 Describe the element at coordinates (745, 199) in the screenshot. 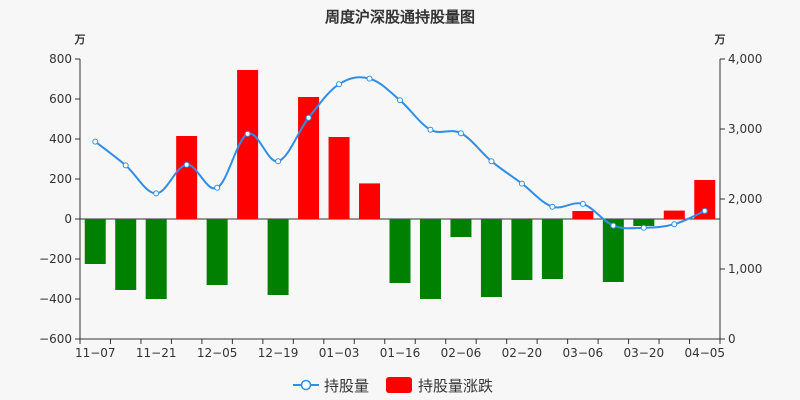

I see `right-tick-label: 2,000` at that location.